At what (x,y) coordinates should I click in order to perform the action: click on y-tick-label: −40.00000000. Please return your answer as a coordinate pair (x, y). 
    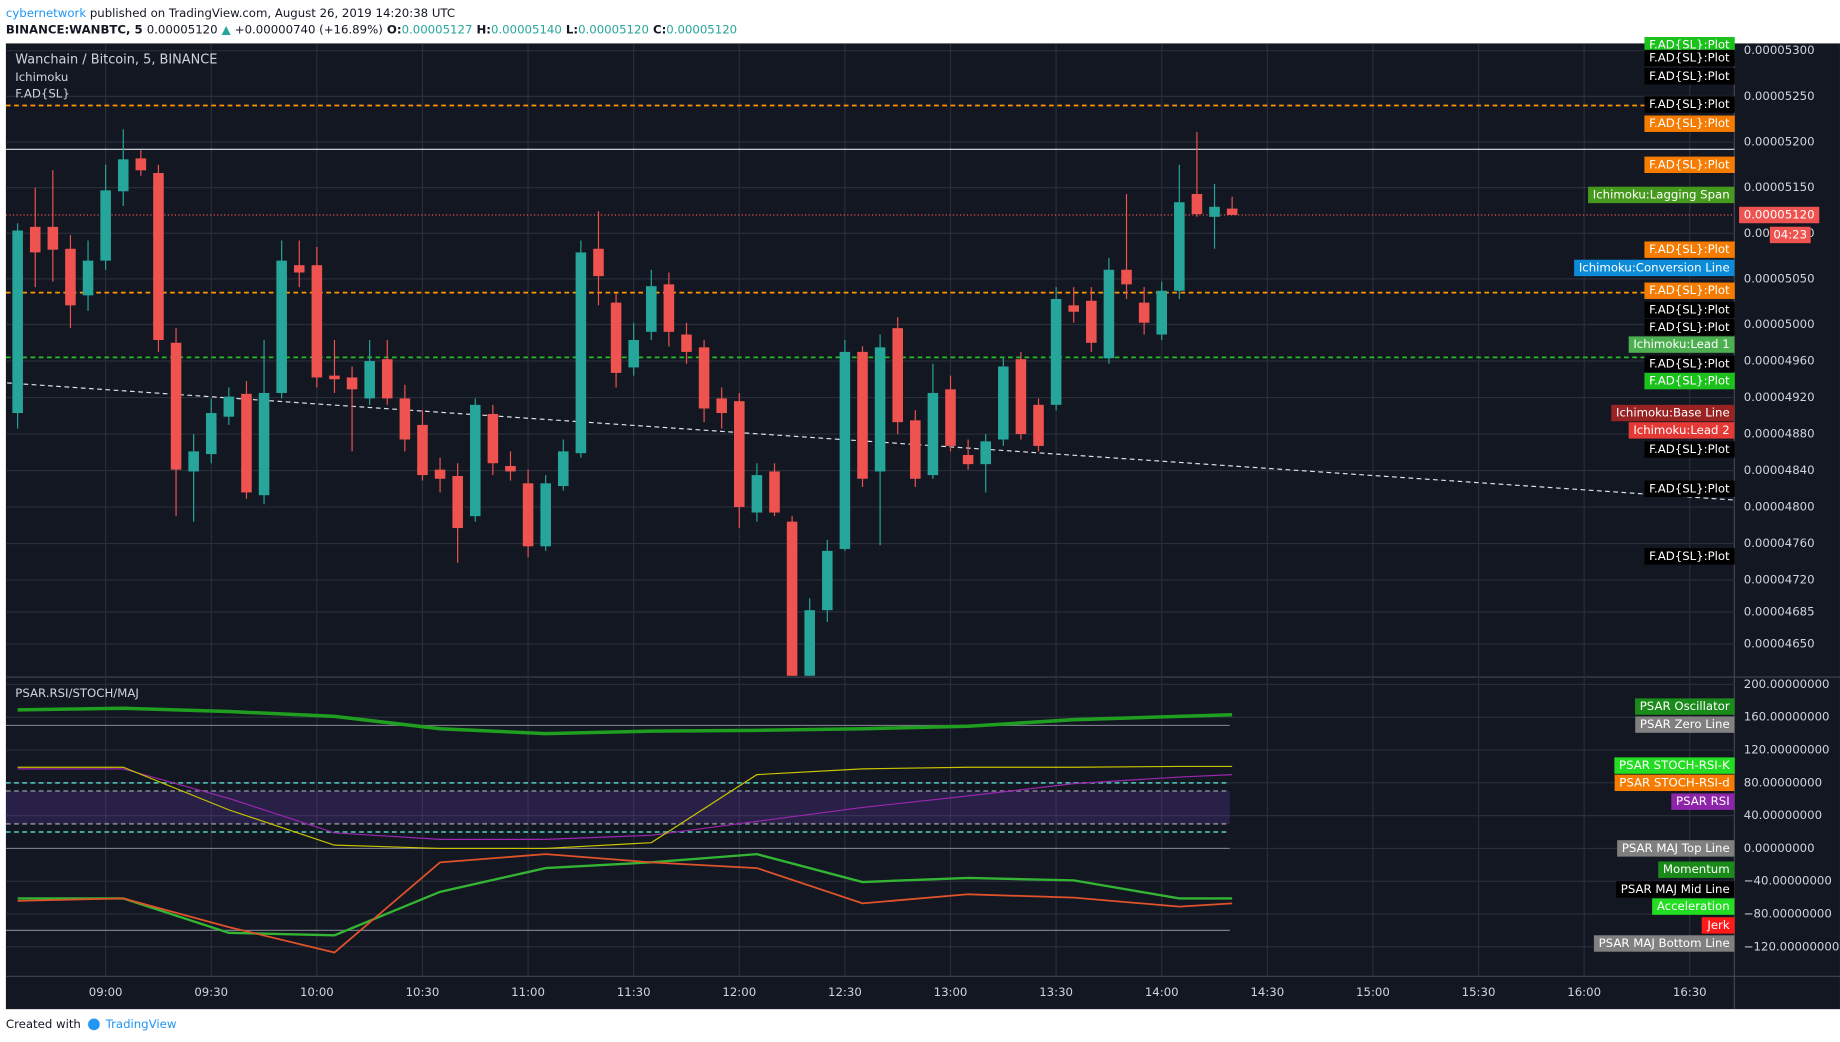
    Looking at the image, I should click on (1788, 881).